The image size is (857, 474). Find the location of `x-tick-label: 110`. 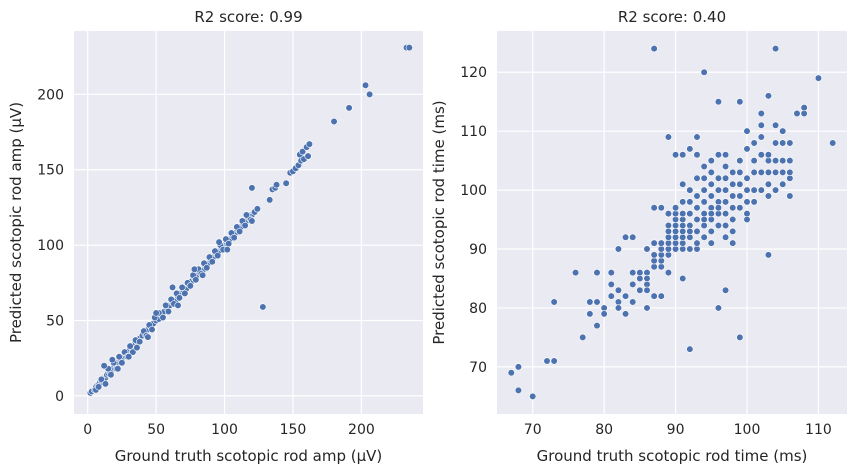

x-tick-label: 110 is located at coordinates (818, 430).